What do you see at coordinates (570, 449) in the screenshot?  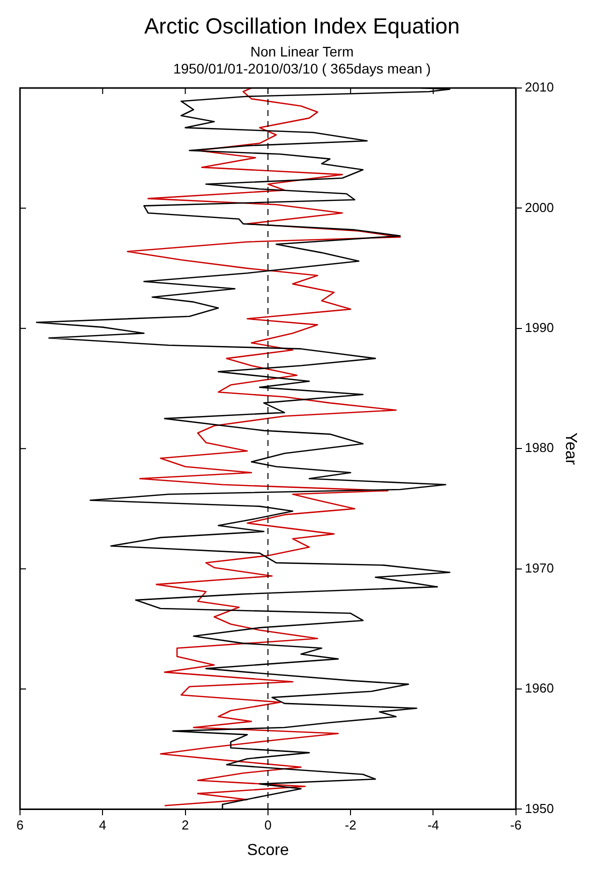 I see `y-axis-title: Year` at bounding box center [570, 449].